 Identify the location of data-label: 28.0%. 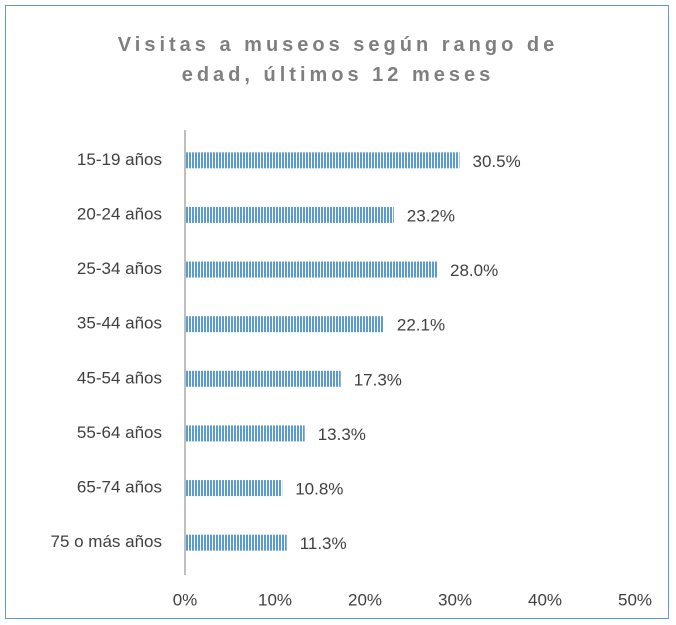
(474, 270).